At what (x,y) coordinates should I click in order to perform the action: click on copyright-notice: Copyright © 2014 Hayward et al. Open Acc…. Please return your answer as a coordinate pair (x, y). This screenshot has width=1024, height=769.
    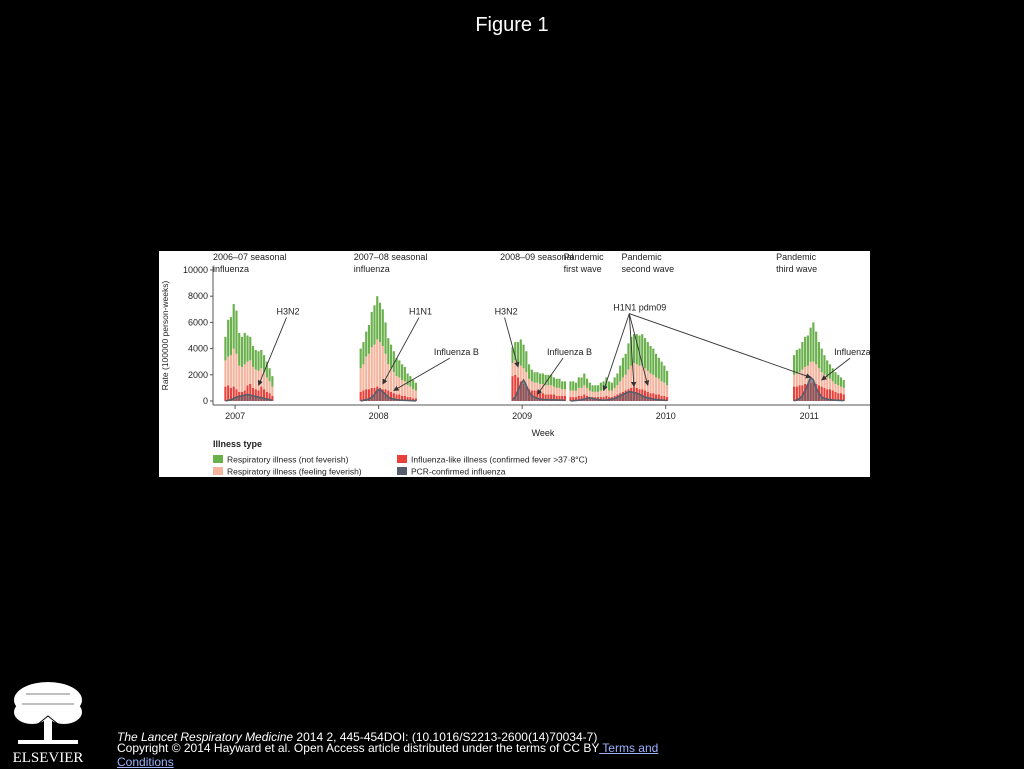
    Looking at the image, I should click on (417, 755).